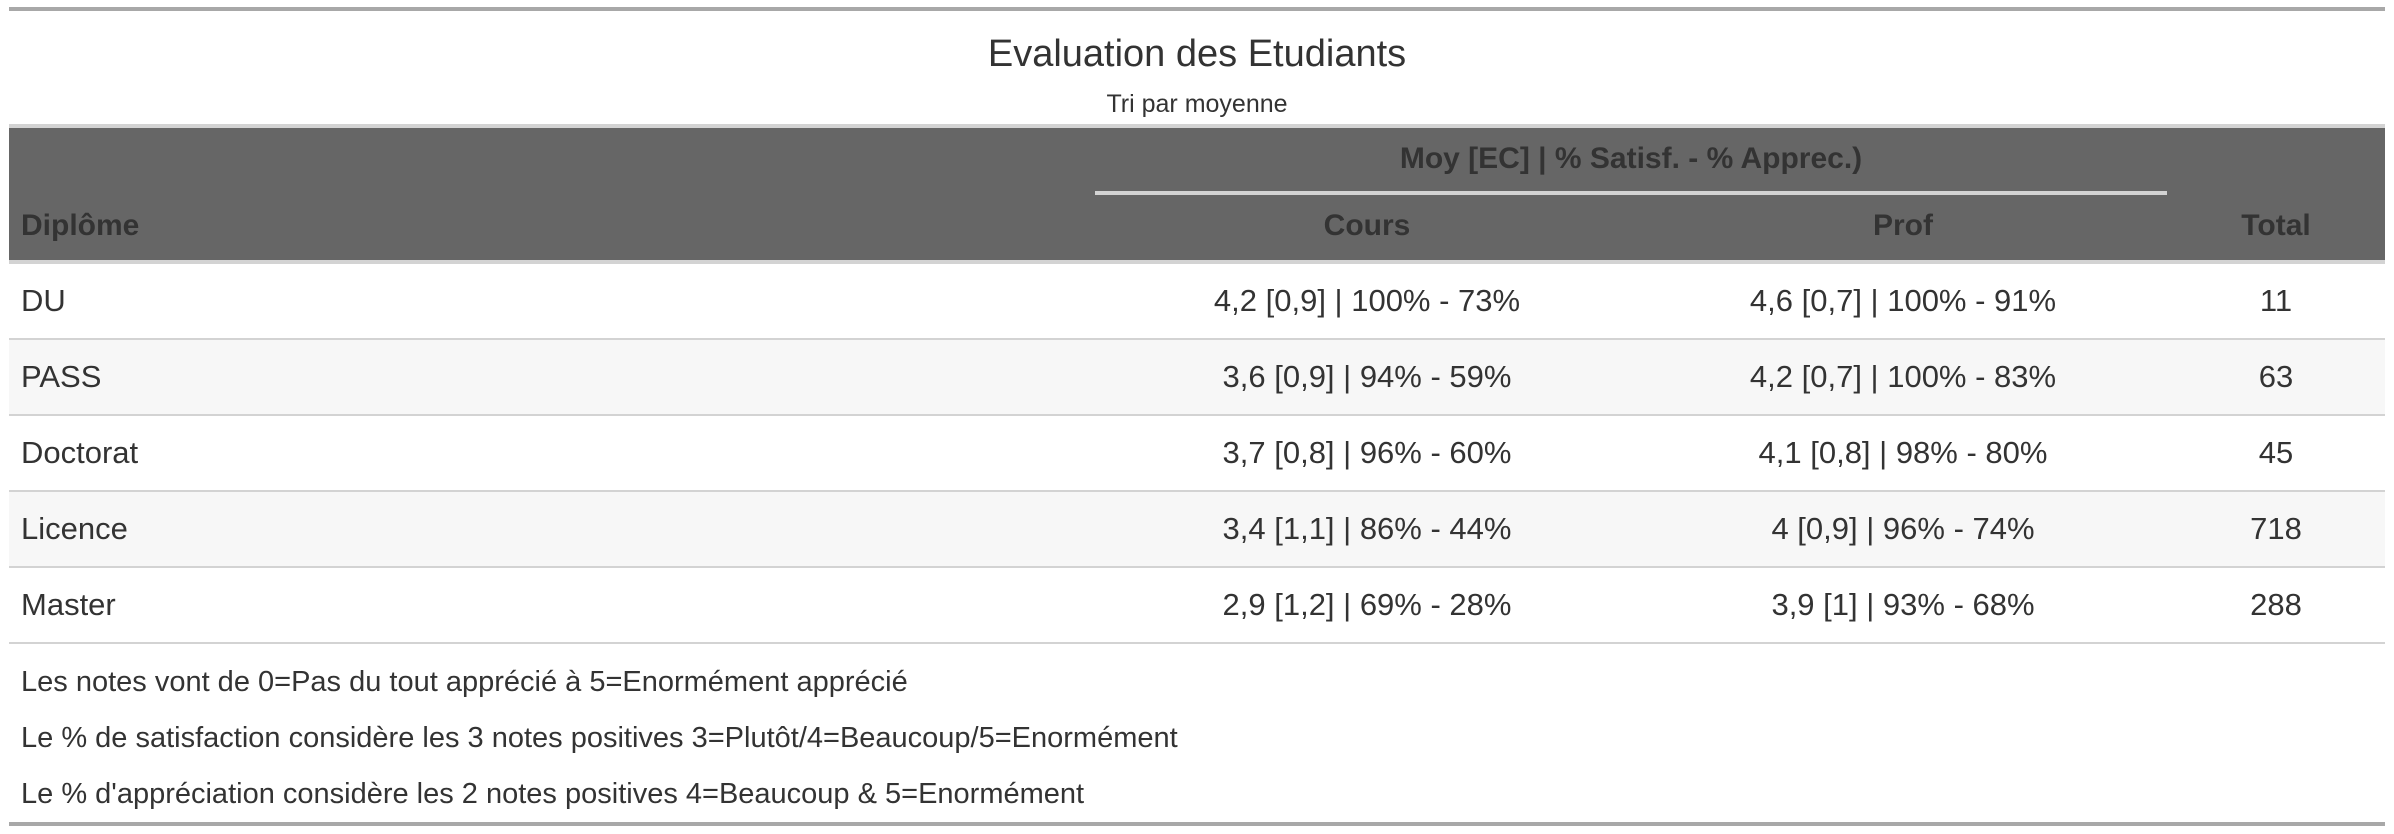 Image resolution: width=2394 pixels, height=834 pixels. What do you see at coordinates (1197, 9) in the screenshot?
I see `top-rule` at bounding box center [1197, 9].